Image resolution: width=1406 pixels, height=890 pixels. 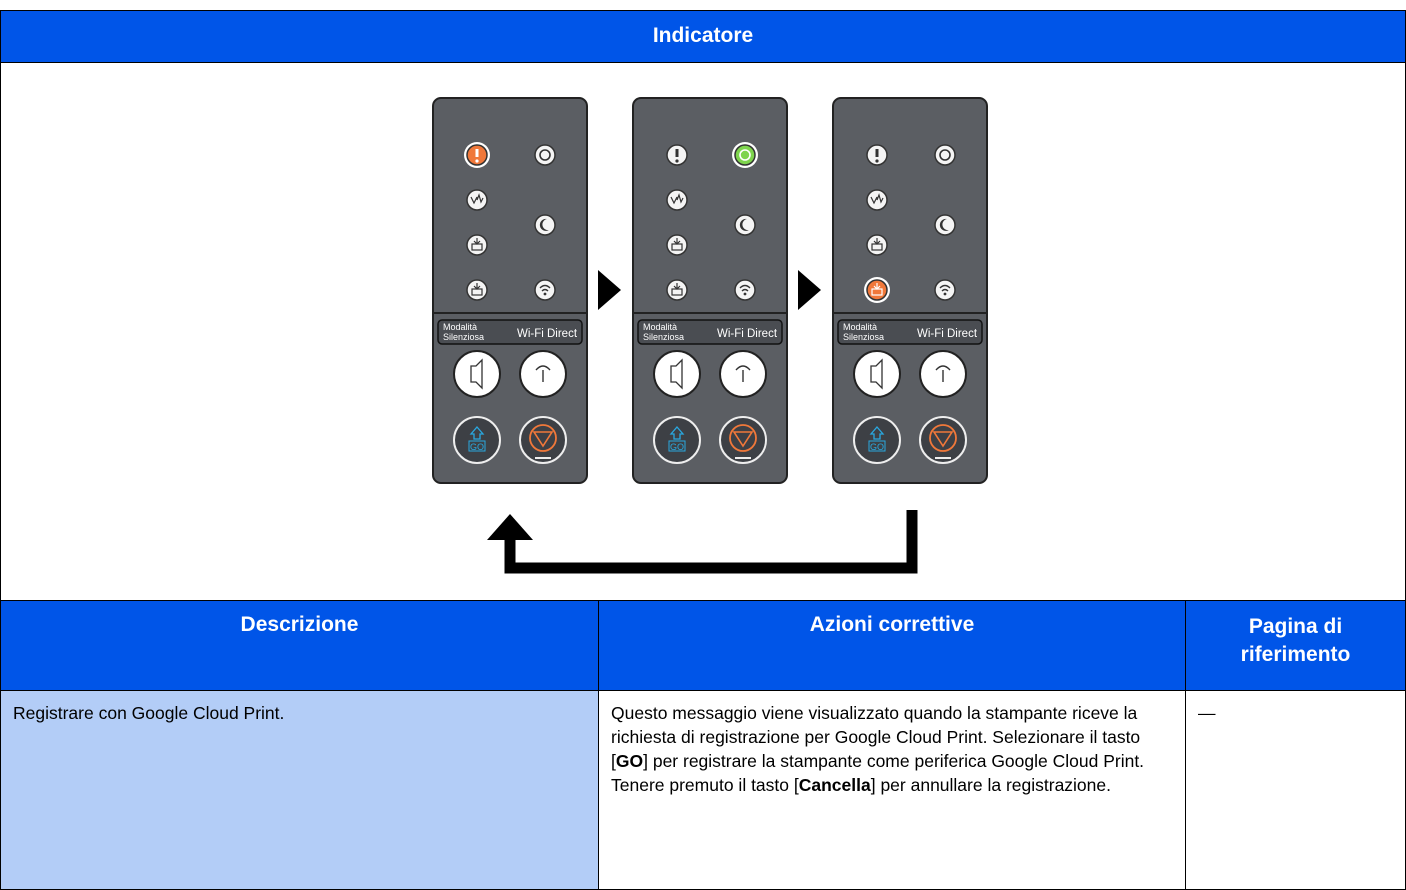 I want to click on description-cell: Registrare con Google Cloud Print., so click(x=299, y=790).